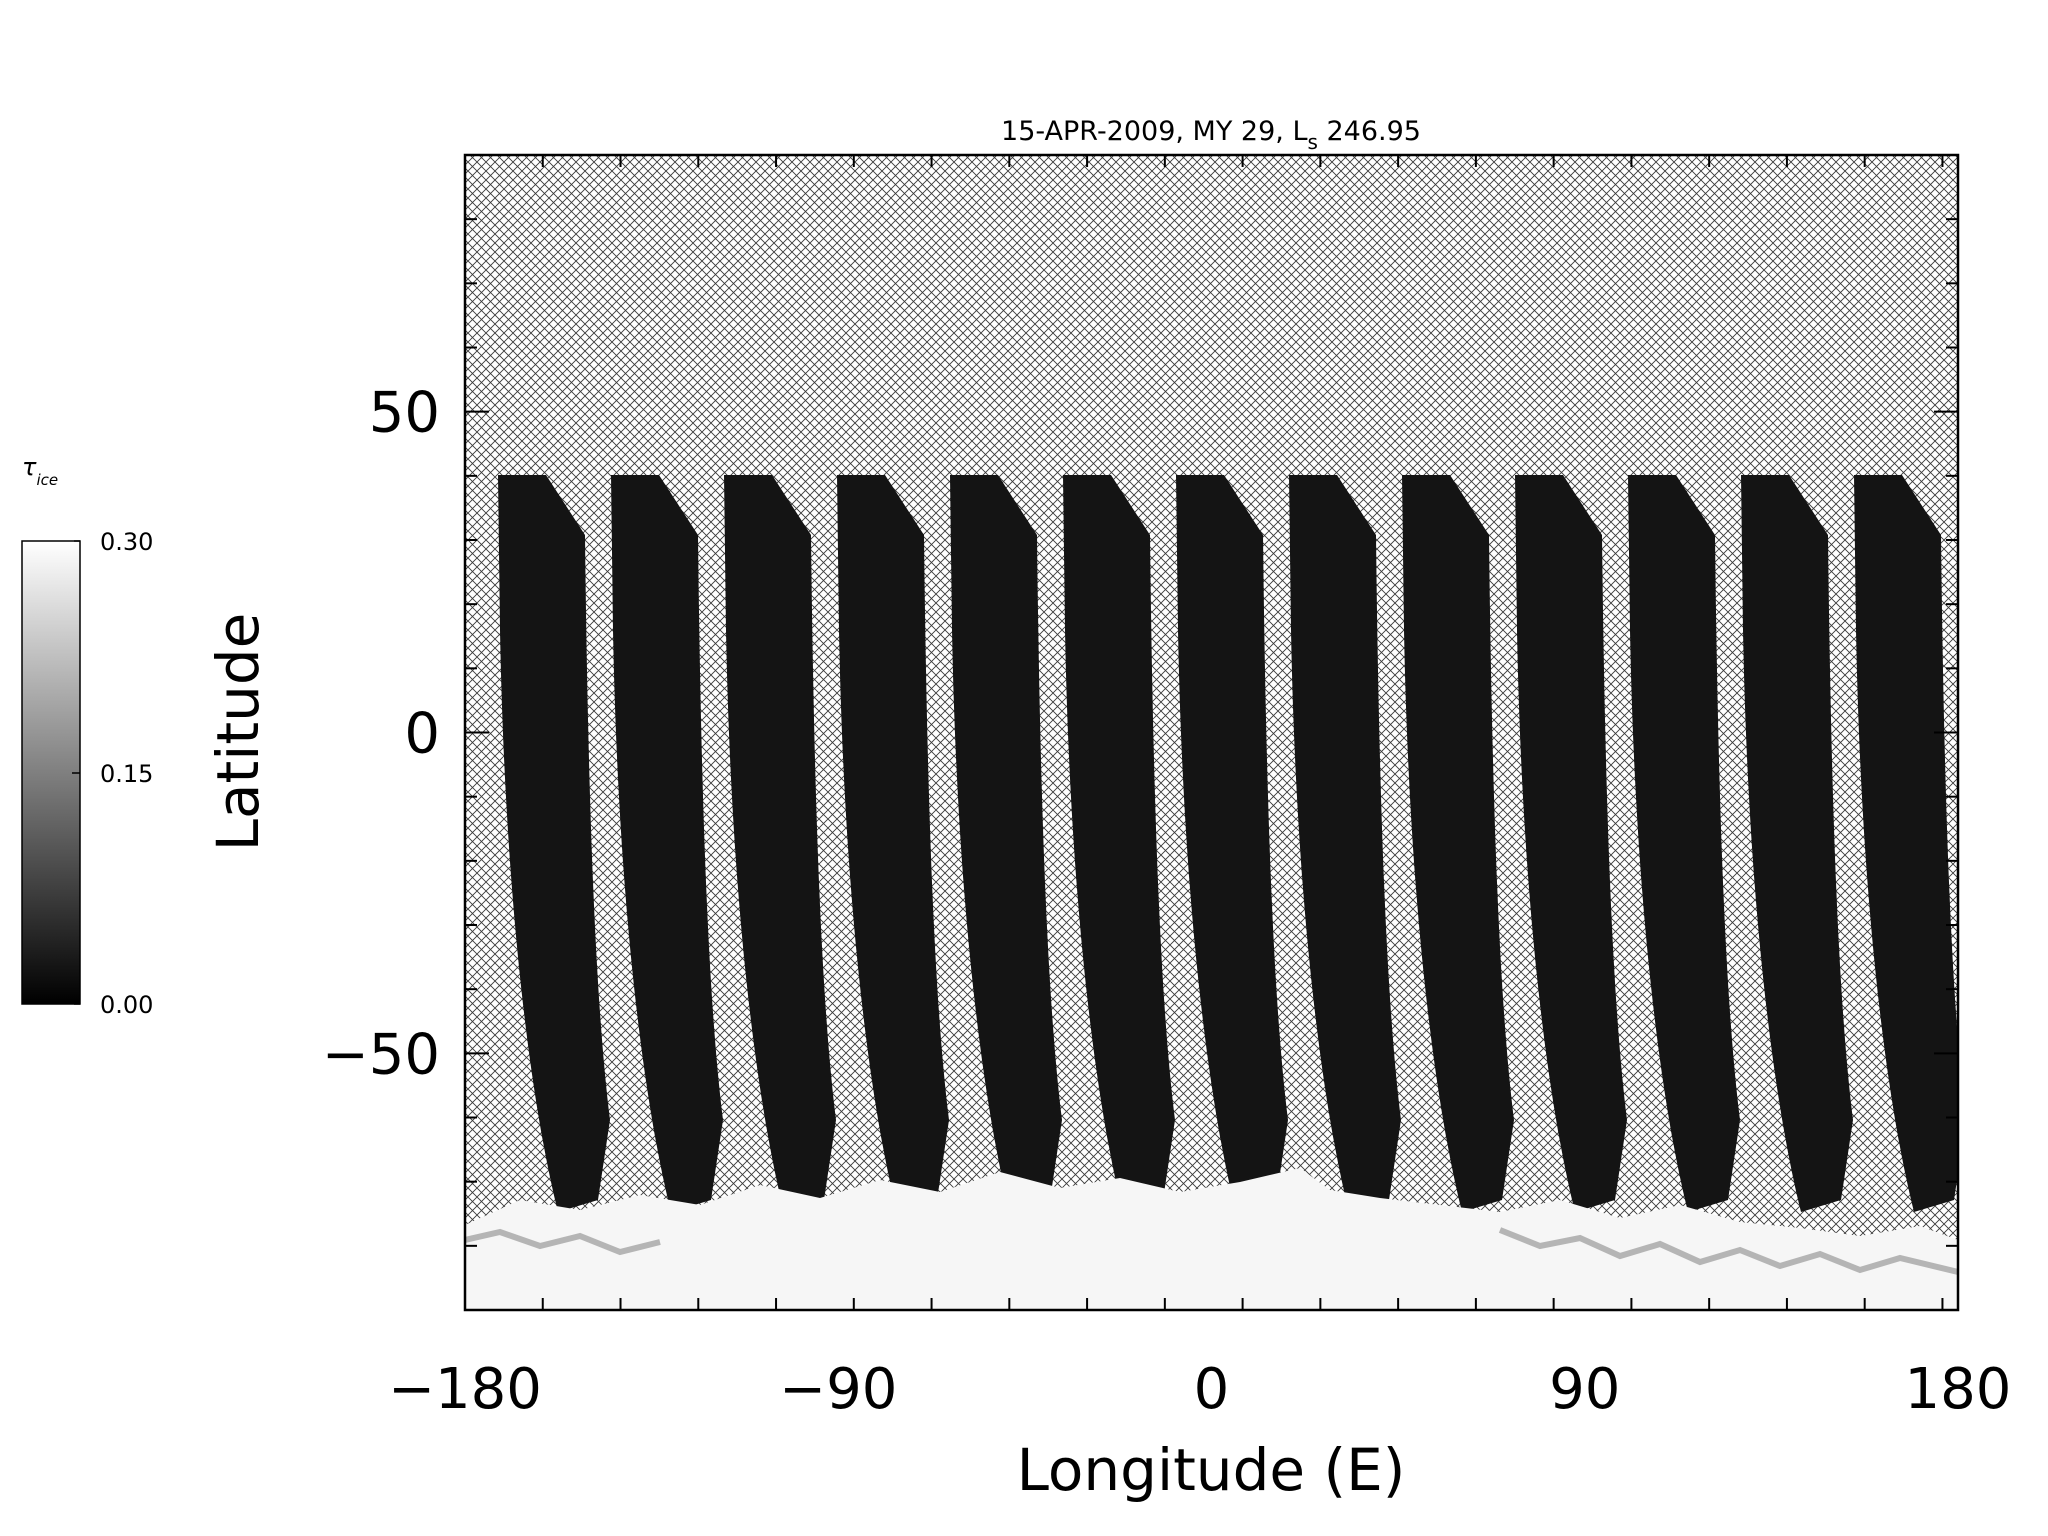 The width and height of the screenshot is (2048, 1536). I want to click on y-tick-label: 0, so click(422, 734).